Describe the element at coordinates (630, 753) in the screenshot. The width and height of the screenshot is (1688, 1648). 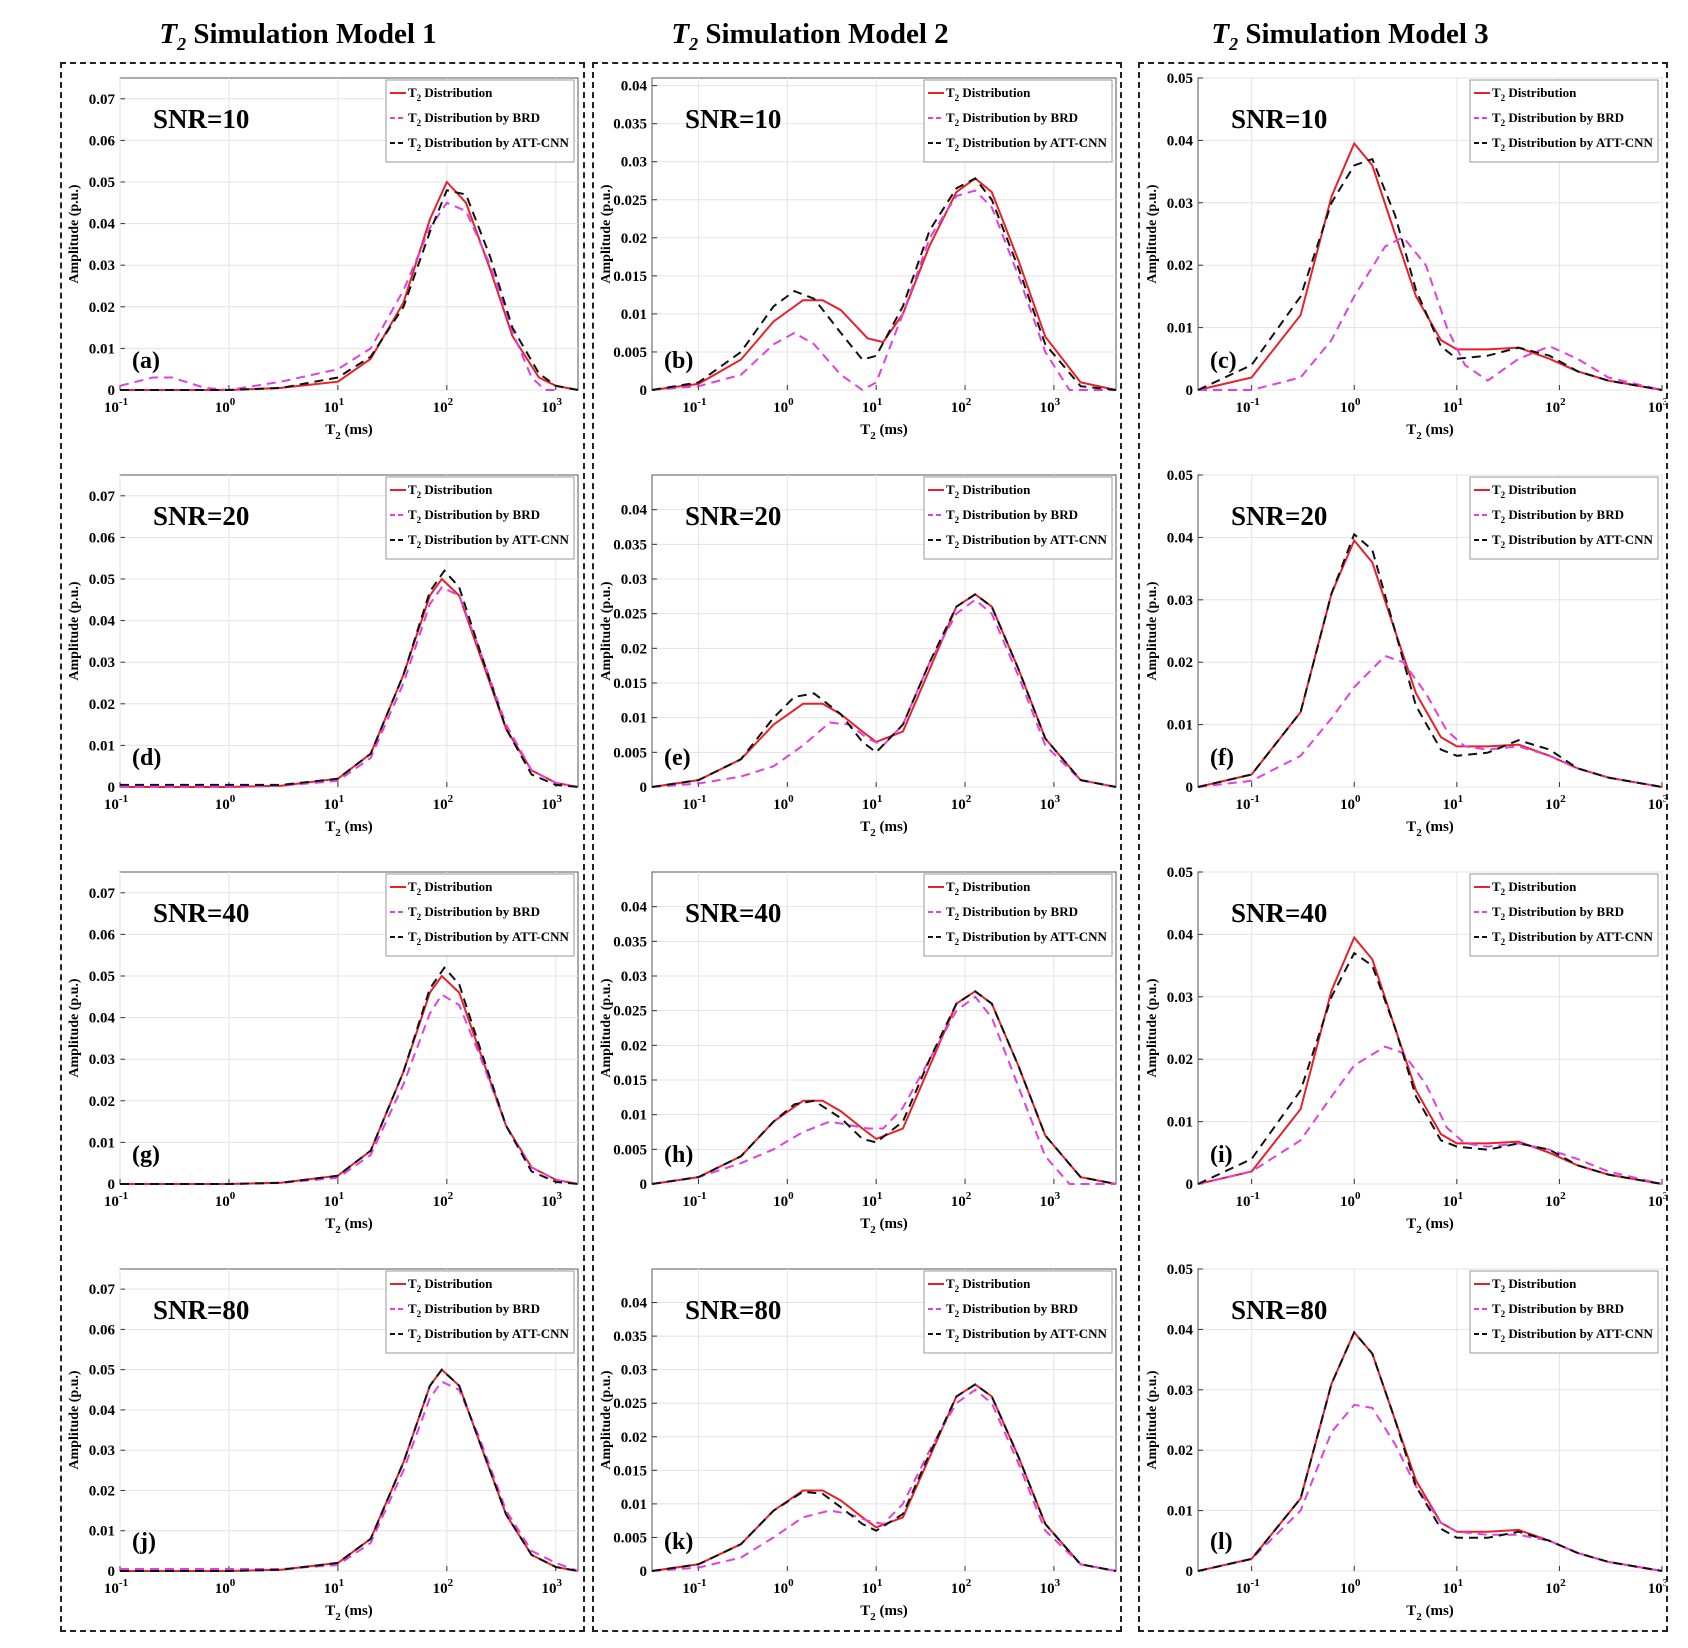
I see `y-tick-label: 0.005` at that location.